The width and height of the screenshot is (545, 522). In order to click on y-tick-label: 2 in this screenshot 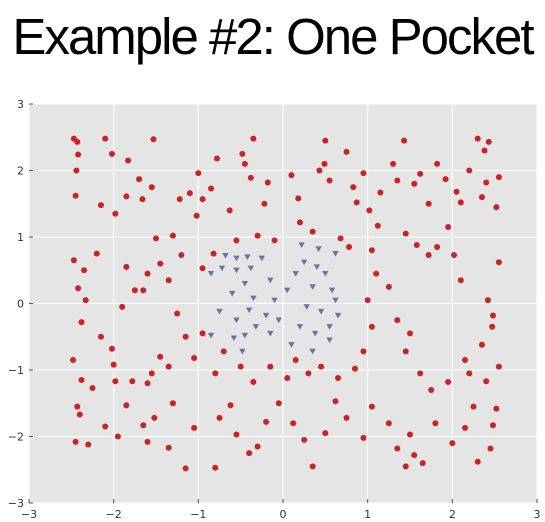, I will do `click(20, 171)`.